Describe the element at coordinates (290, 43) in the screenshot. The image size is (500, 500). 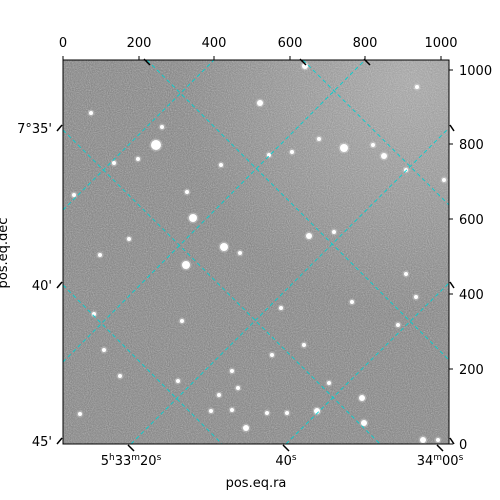
I see `x-pixel-tick-label: 600` at that location.